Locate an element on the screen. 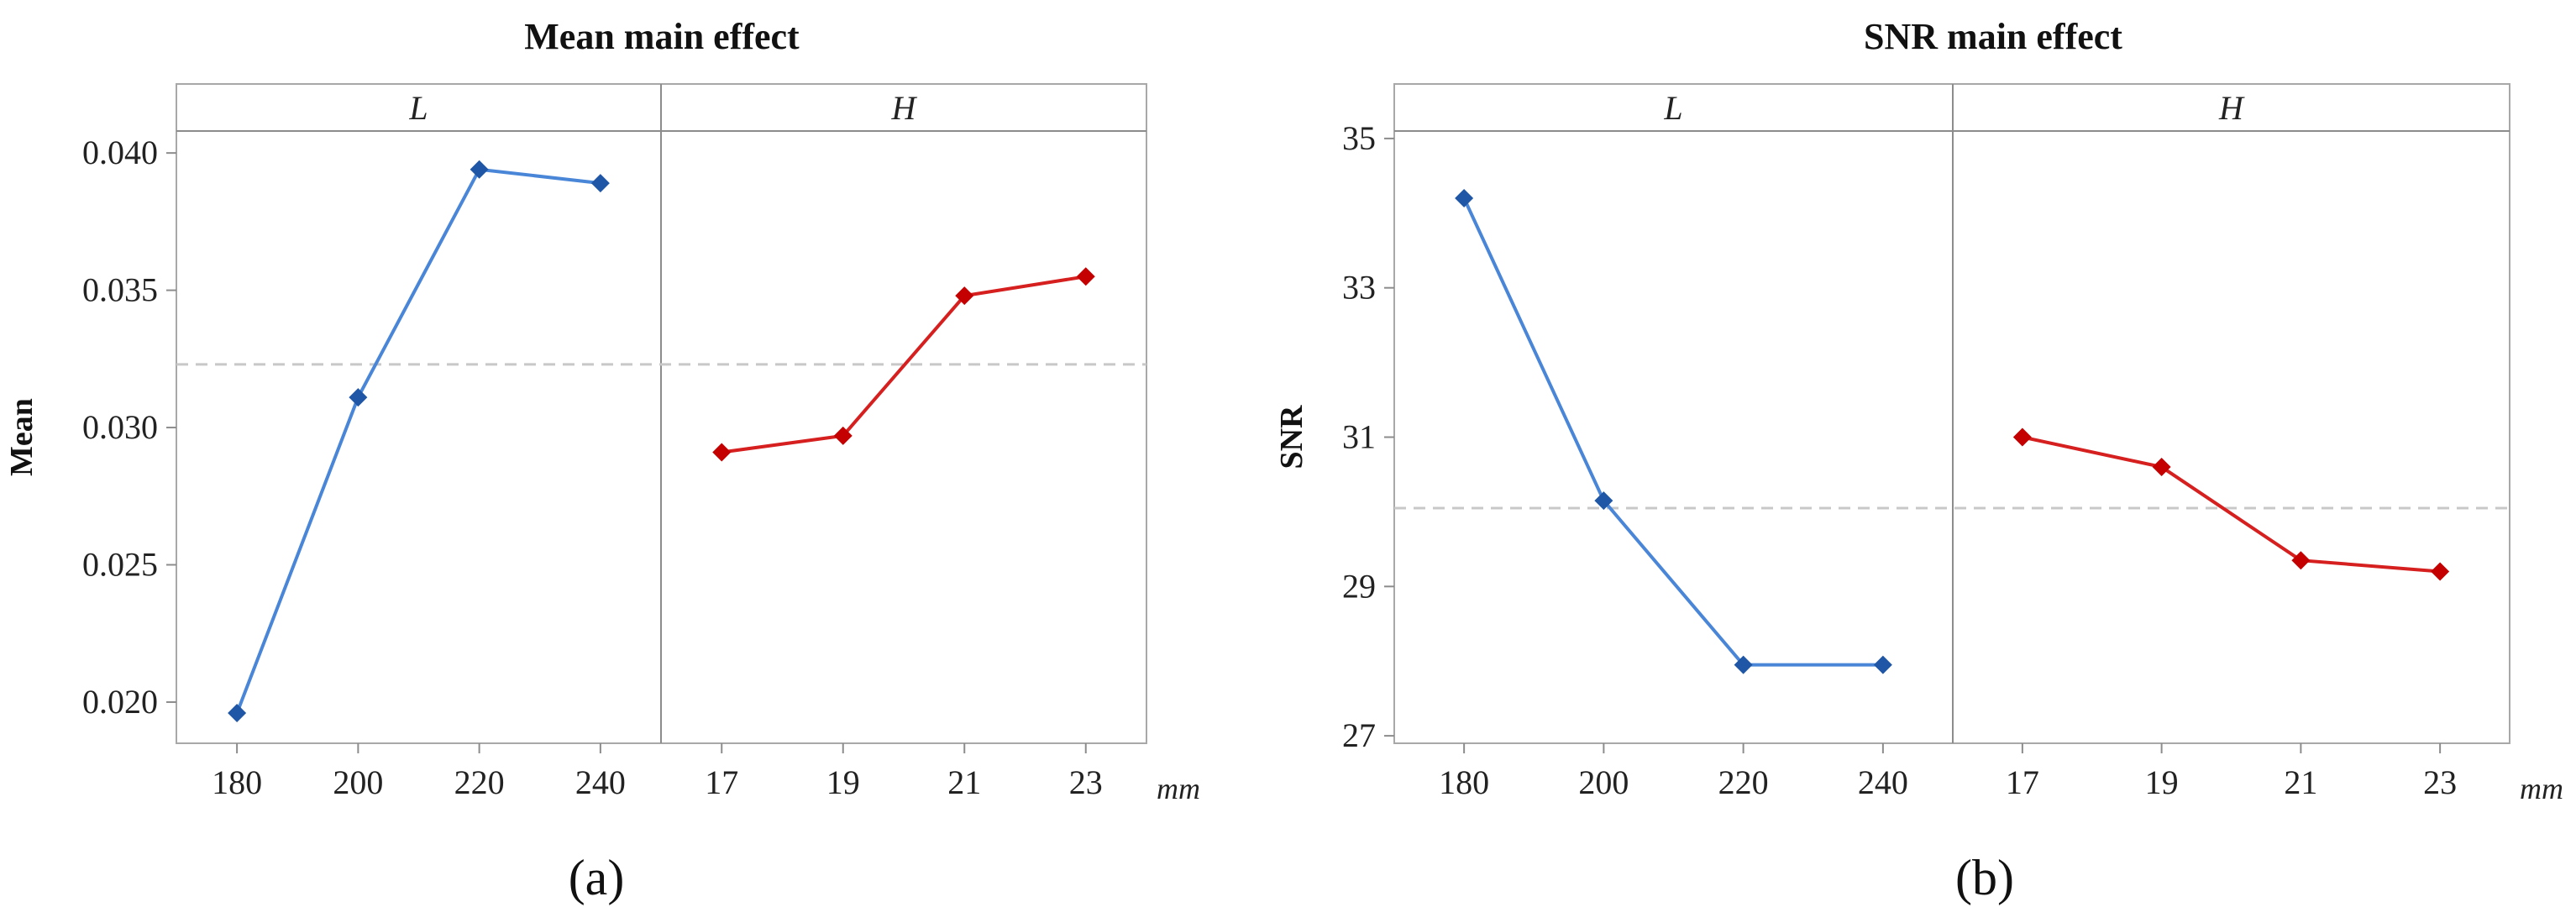 The image size is (2576, 923). y-tick-label: 0.025 is located at coordinates (120, 565).